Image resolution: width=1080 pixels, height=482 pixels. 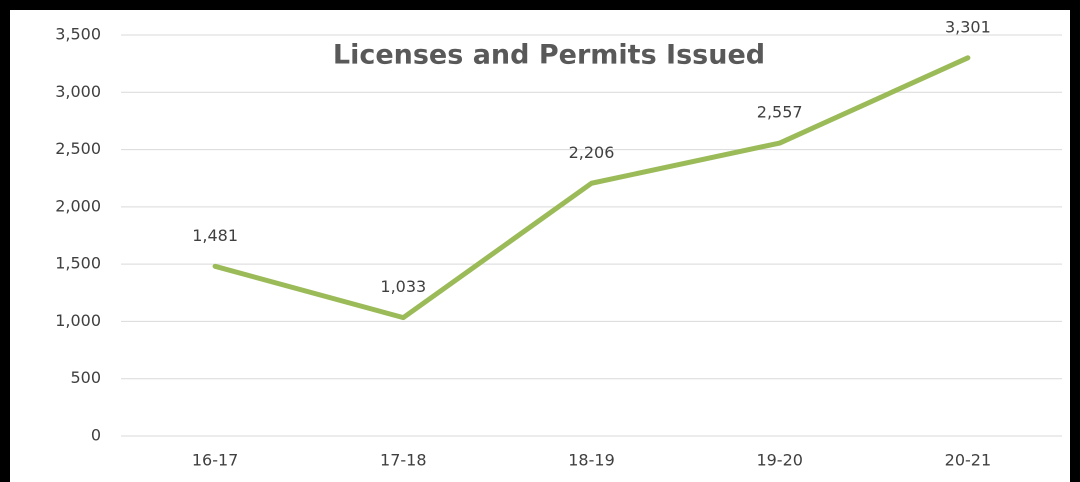 I want to click on y-tick-label: 500, so click(x=85, y=377).